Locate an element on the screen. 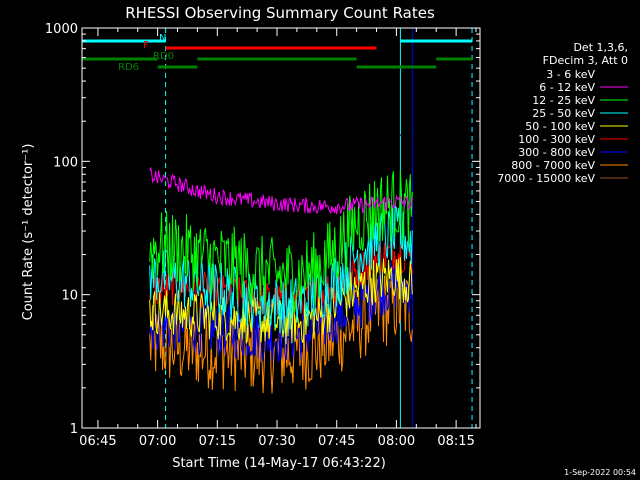  flag-label: RD6 is located at coordinates (128, 67).